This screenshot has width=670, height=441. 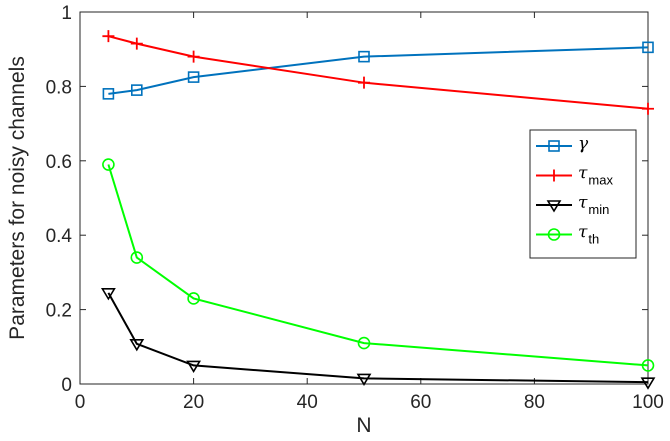 I want to click on legend-label: τmax, so click(x=595, y=176).